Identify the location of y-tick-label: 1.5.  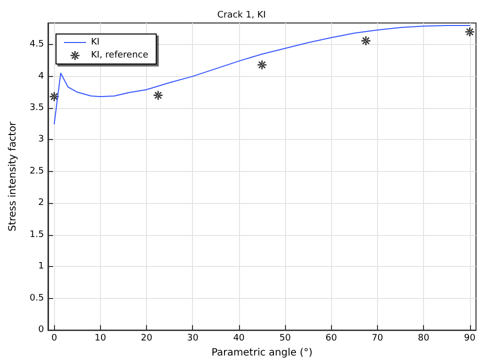
(37, 235).